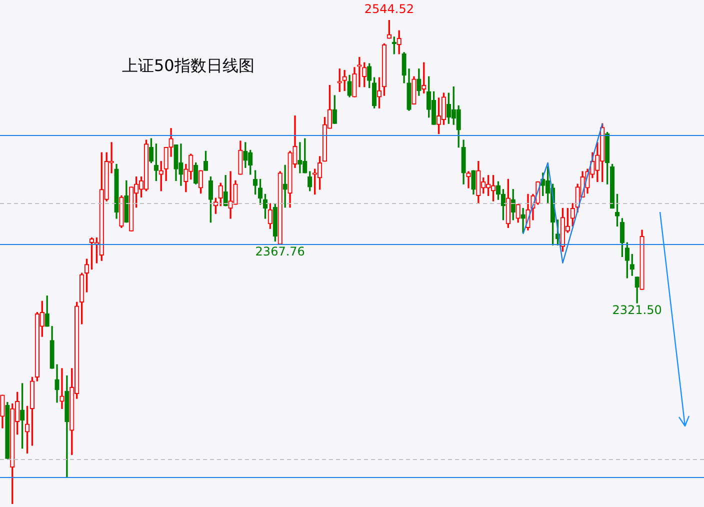 This screenshot has width=704, height=507. What do you see at coordinates (188, 65) in the screenshot?
I see `text: 上证50指数日线图` at bounding box center [188, 65].